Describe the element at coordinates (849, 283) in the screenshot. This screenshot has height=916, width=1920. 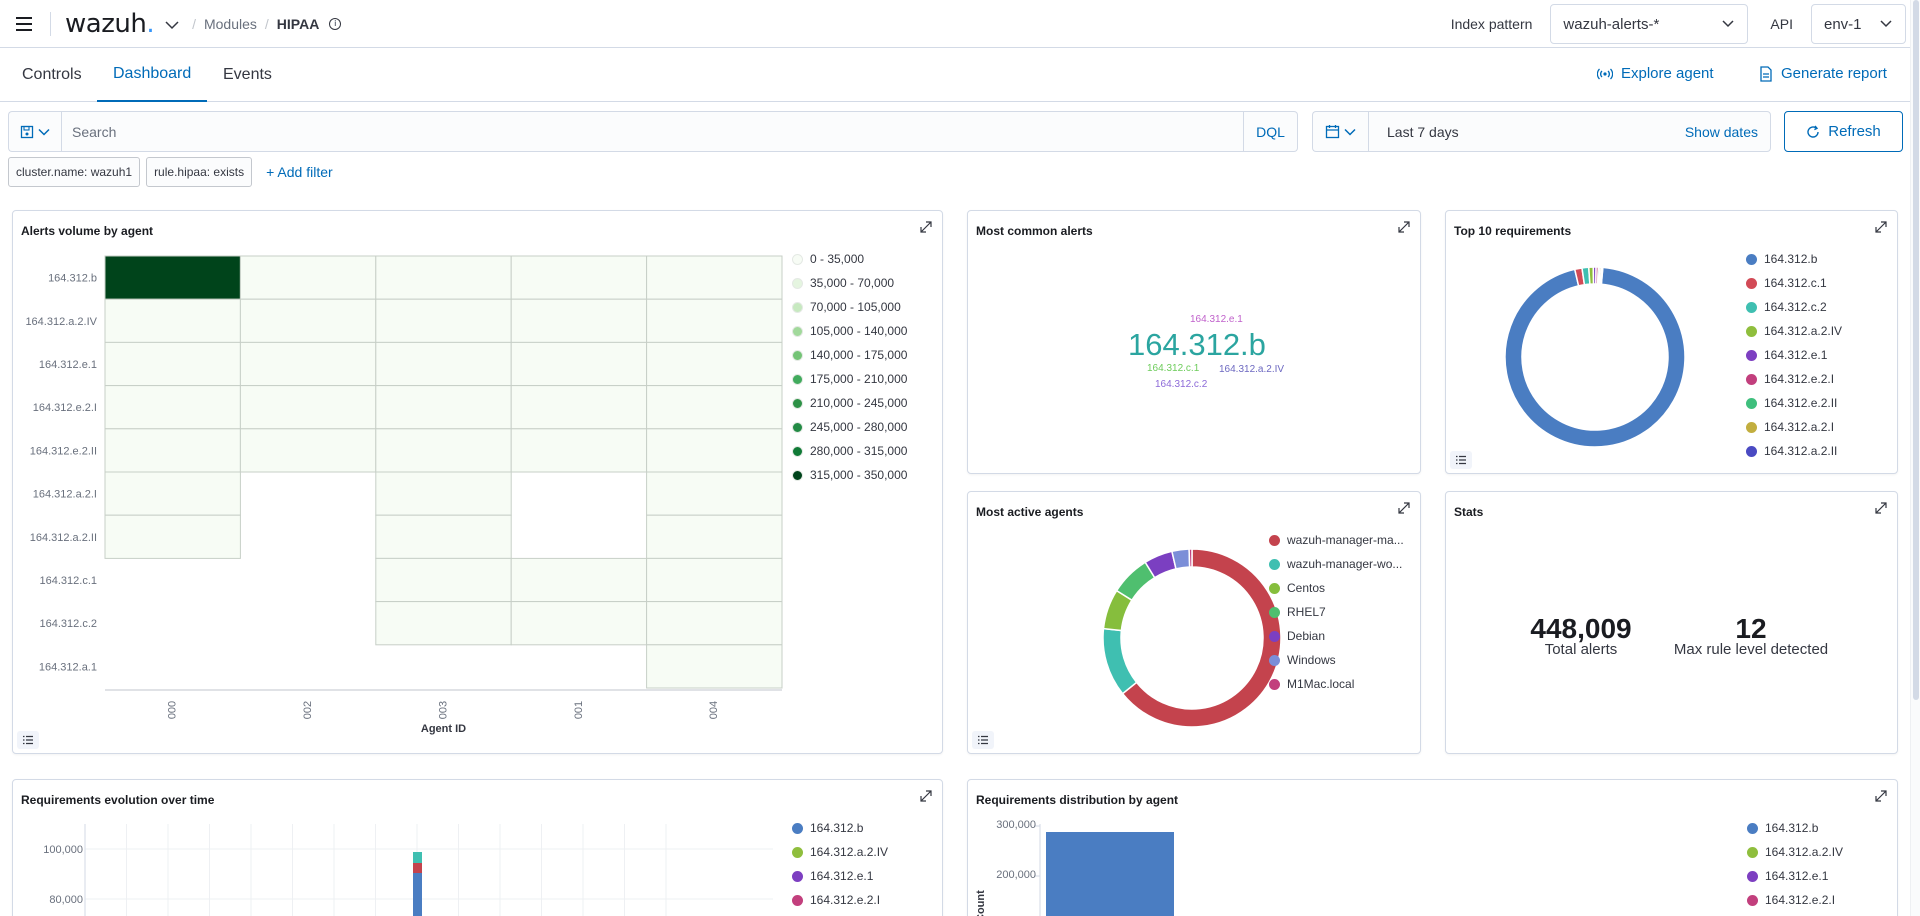
I see `legend-item: 35,000 - 70,000` at that location.